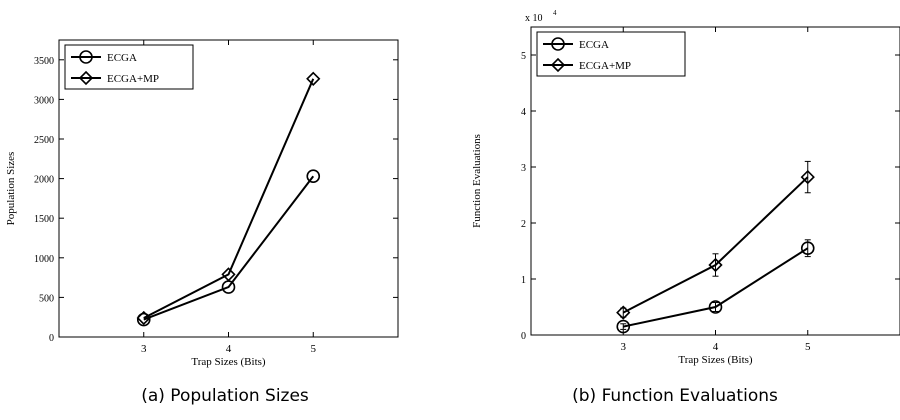 The width and height of the screenshot is (900, 420). What do you see at coordinates (675, 396) in the screenshot?
I see `caption-function-evaluations: (b) Function Evaluations` at bounding box center [675, 396].